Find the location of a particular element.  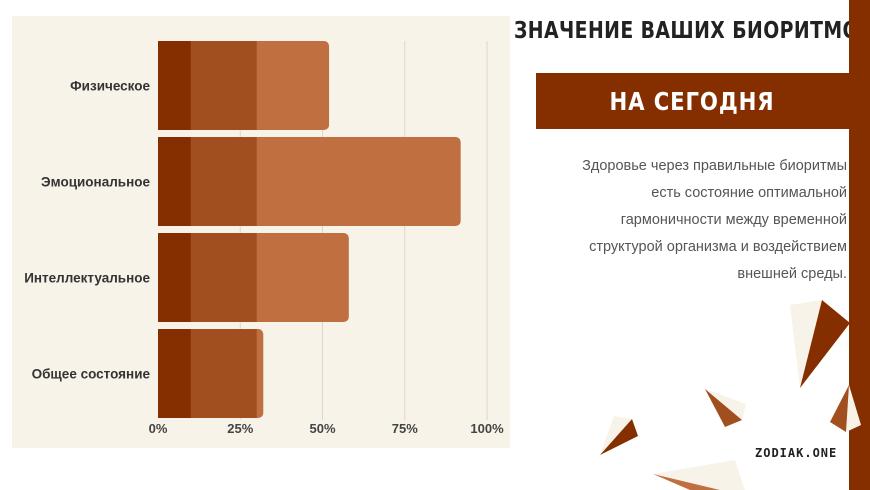

x-tick-label: 100% is located at coordinates (487, 428).